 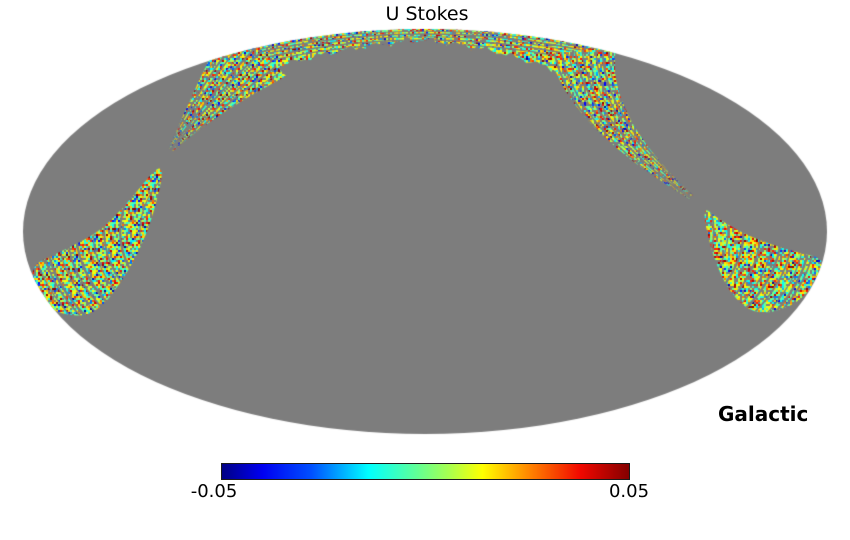 I want to click on colorbar-min-label: -0.05, so click(x=214, y=491).